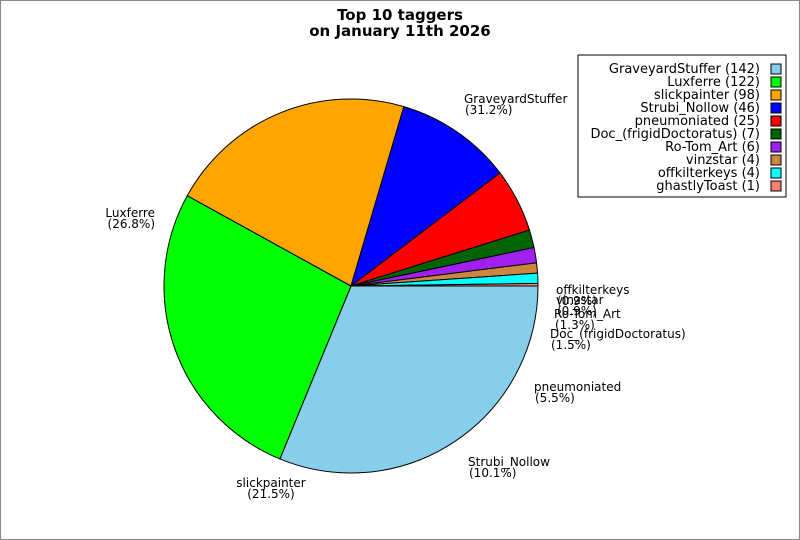 The height and width of the screenshot is (540, 800). What do you see at coordinates (399, 31) in the screenshot?
I see `chart-title-line-2: on January 11th 2026` at bounding box center [399, 31].